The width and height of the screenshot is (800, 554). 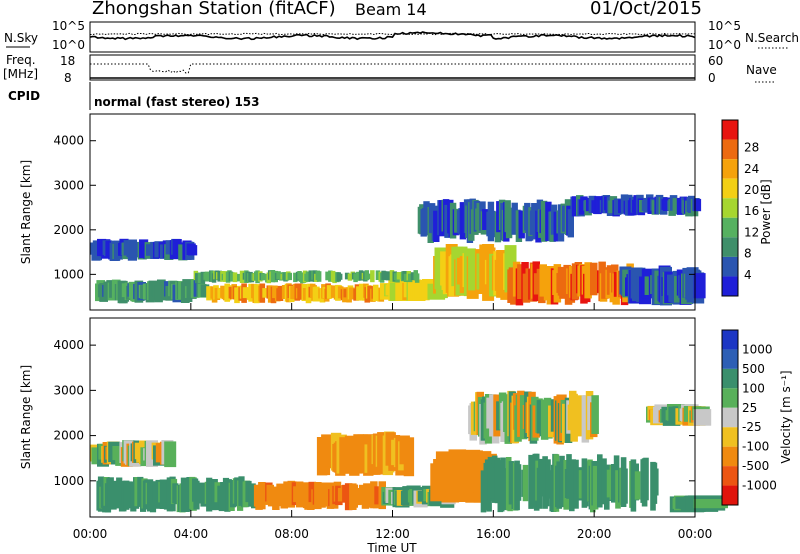 I want to click on velocity-colorbar-tick-3: 25, so click(x=749, y=408).